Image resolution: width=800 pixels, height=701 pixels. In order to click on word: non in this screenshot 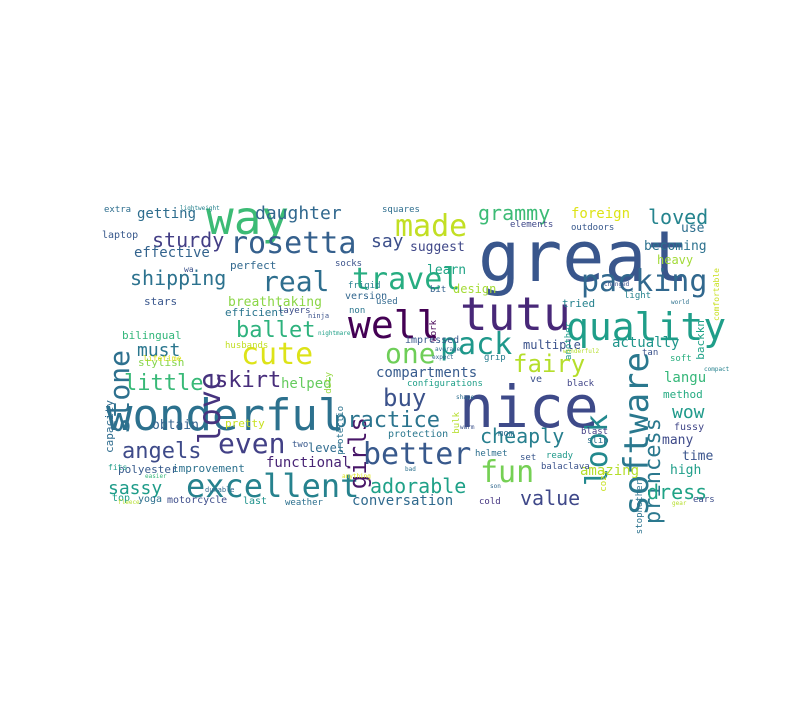, I will do `click(357, 311)`.